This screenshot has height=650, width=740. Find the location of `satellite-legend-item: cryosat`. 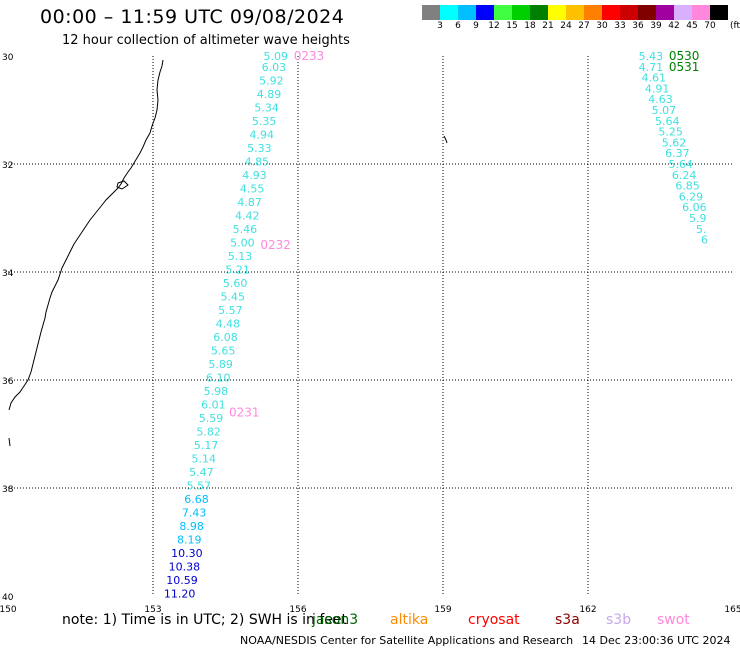

satellite-legend-item: cryosat is located at coordinates (494, 620).